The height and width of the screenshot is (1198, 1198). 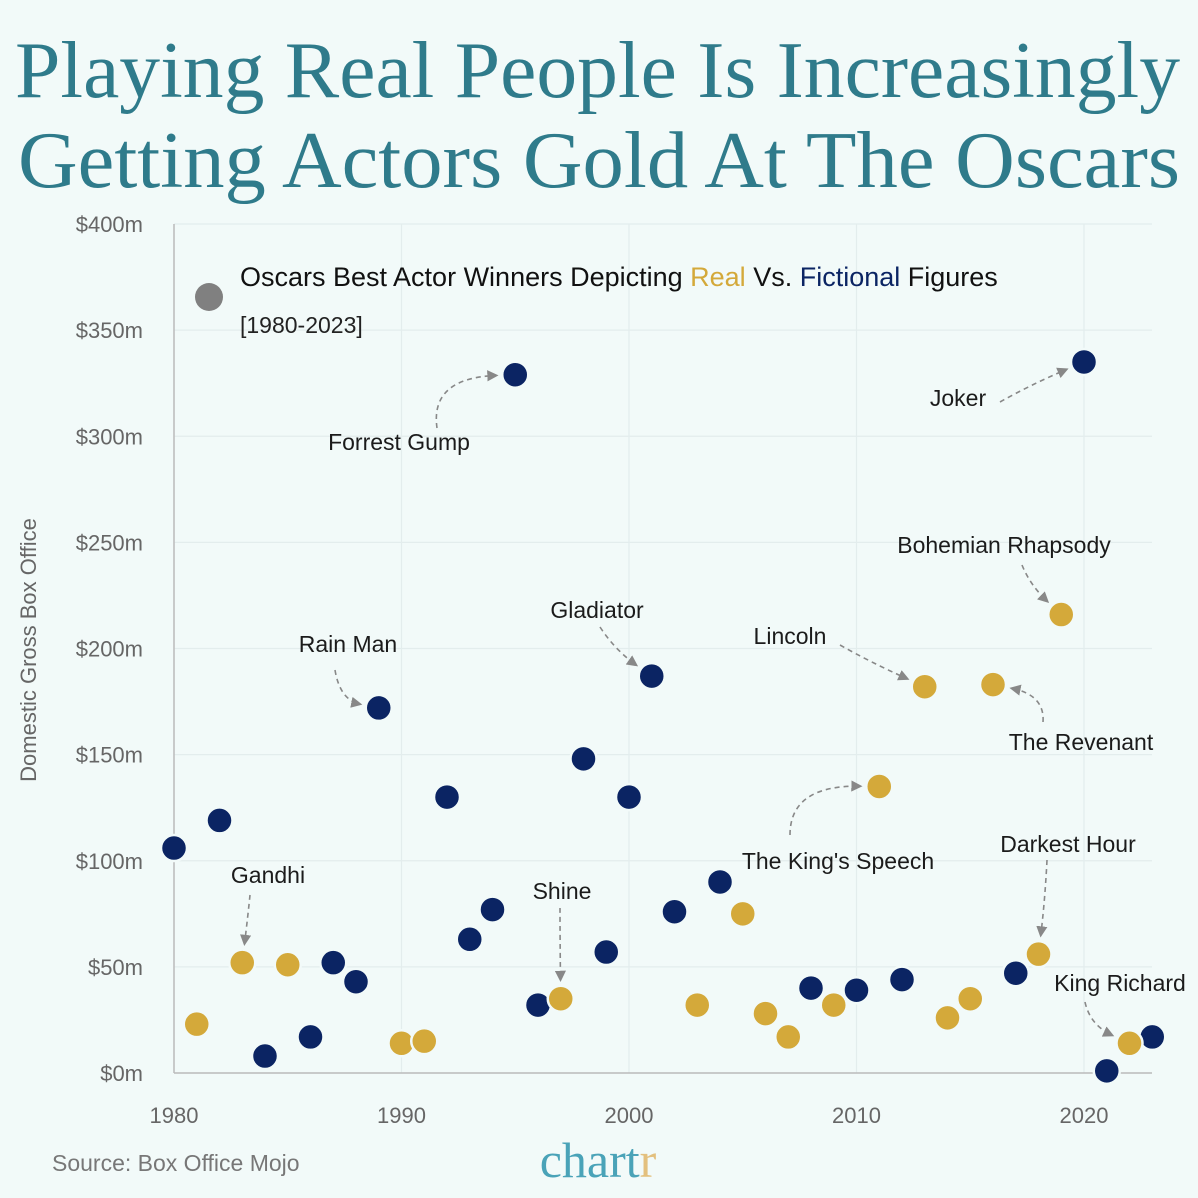 I want to click on annotation-label: King Richard, so click(x=1120, y=983).